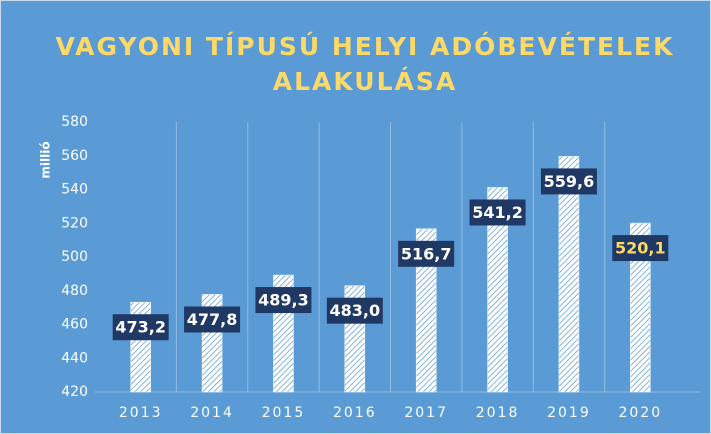 The width and height of the screenshot is (711, 434). What do you see at coordinates (74, 291) in the screenshot?
I see `y-tick-label: 480` at bounding box center [74, 291].